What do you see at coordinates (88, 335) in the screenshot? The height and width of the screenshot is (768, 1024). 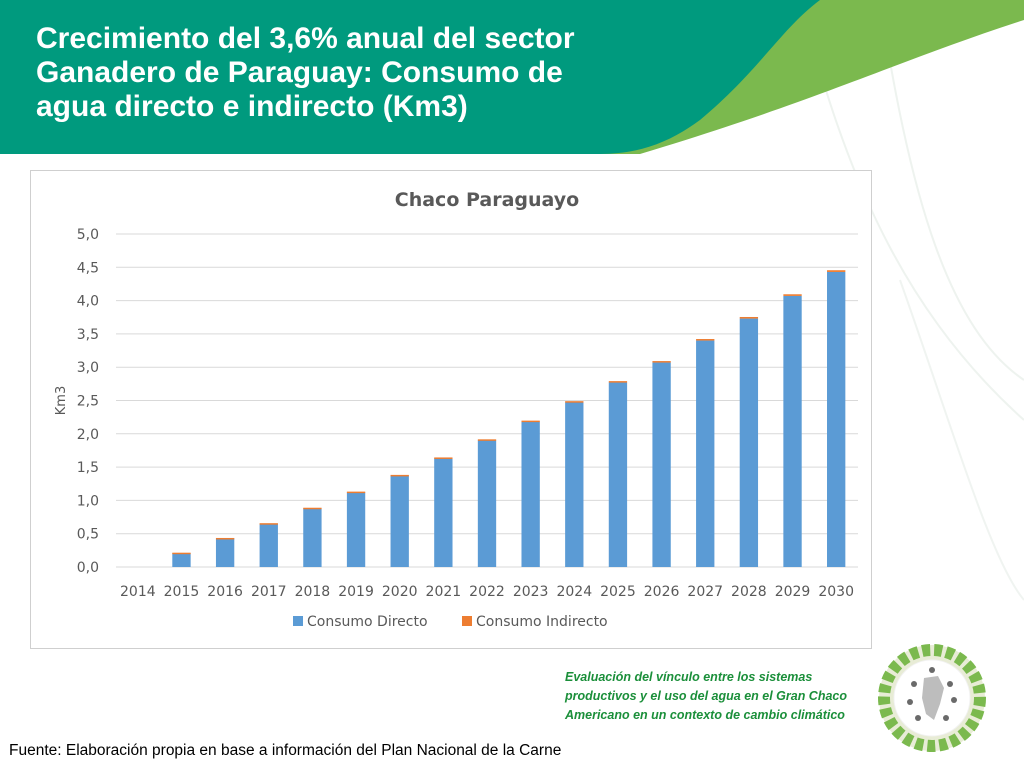 I see `y-tick-label: 3,5` at bounding box center [88, 335].